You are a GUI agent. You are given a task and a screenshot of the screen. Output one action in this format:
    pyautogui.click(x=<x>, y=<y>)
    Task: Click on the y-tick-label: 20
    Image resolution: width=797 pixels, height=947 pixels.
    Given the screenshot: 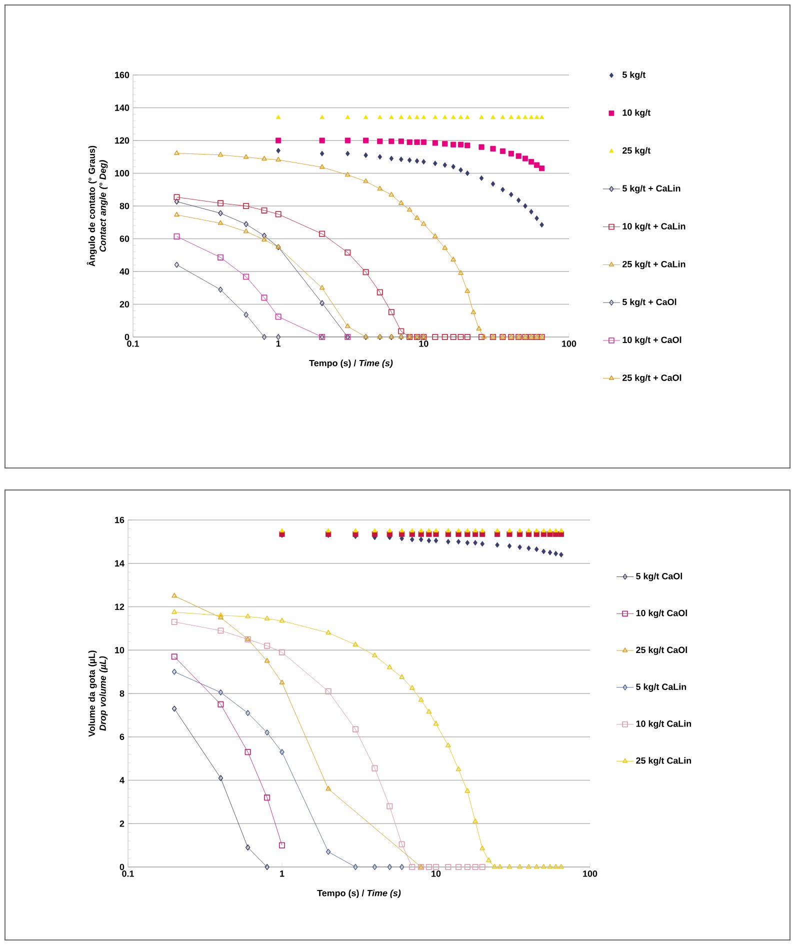 What is the action you would take?
    pyautogui.click(x=125, y=304)
    